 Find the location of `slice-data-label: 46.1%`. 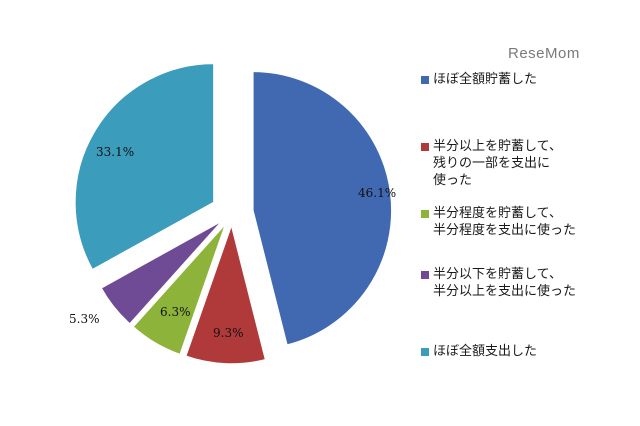

slice-data-label: 46.1% is located at coordinates (377, 193).